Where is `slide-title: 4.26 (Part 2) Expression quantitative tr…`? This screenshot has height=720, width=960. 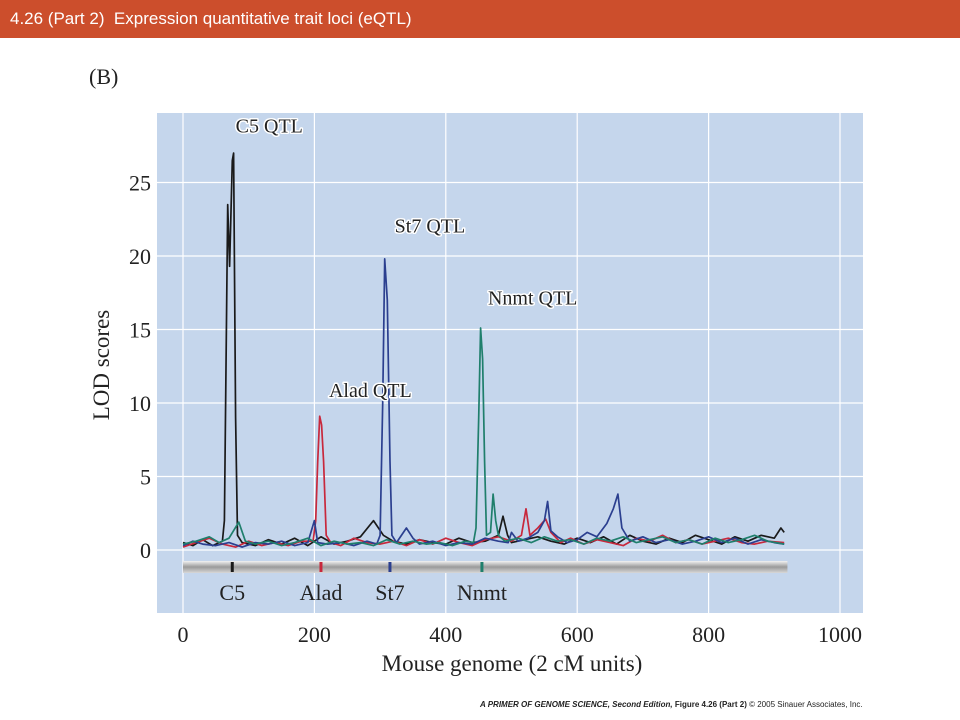
slide-title: 4.26 (Part 2) Expression quantitative tr… is located at coordinates (211, 18).